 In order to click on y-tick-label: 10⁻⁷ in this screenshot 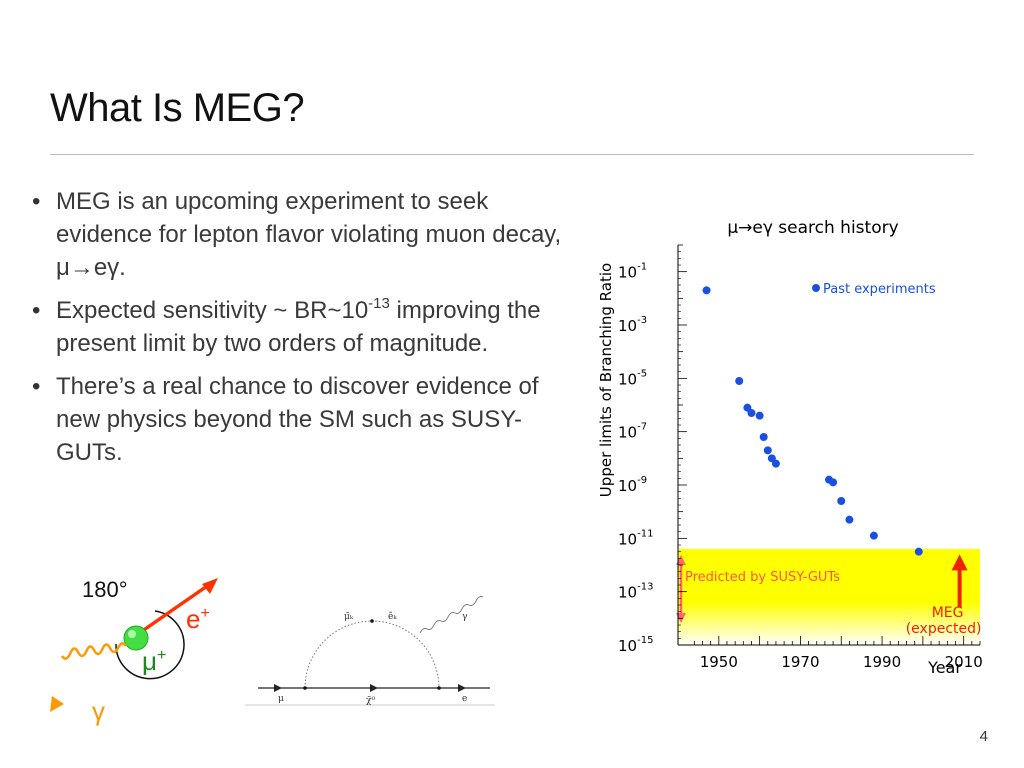, I will do `click(632, 432)`.